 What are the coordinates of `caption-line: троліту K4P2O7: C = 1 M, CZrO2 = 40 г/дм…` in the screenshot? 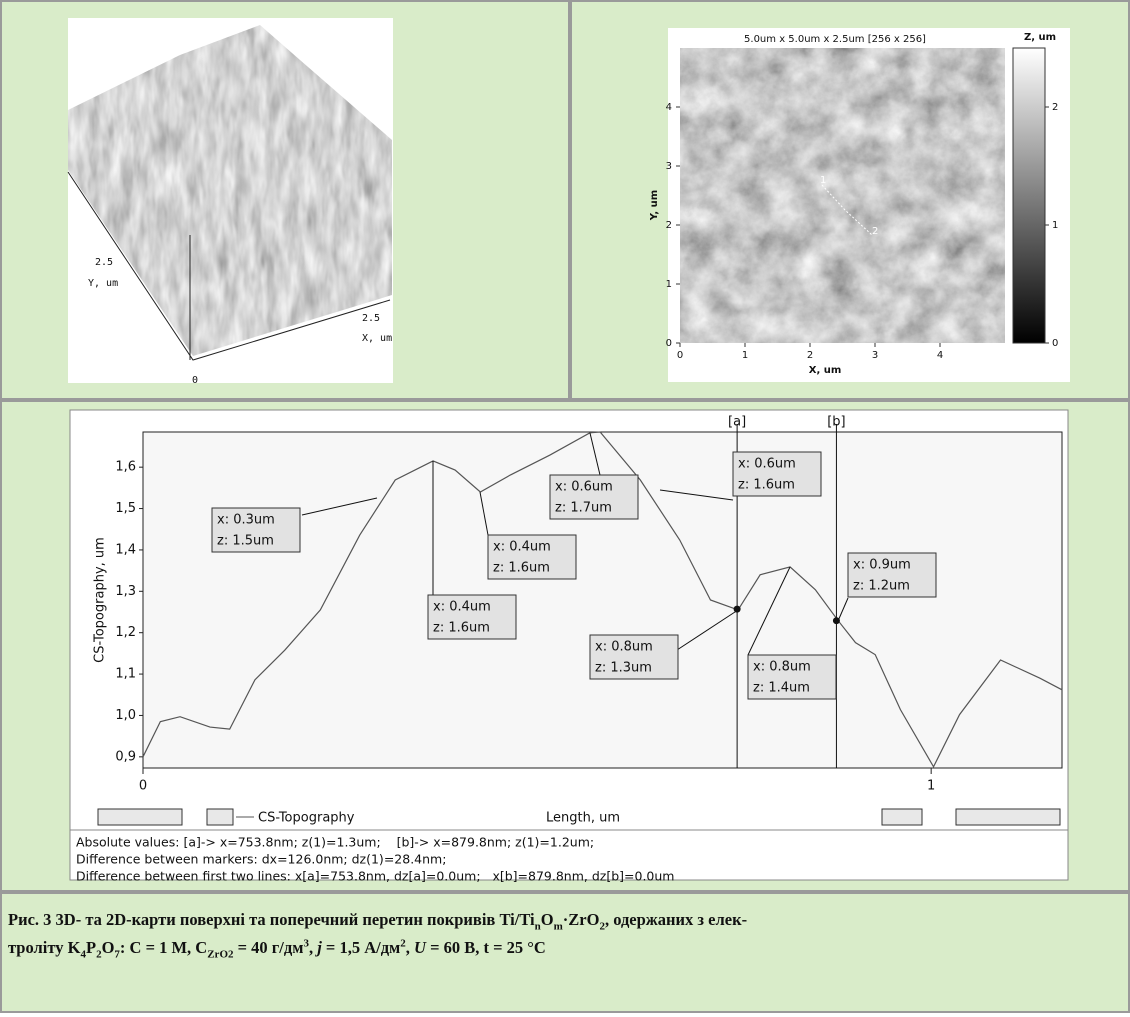 It's located at (565, 948).